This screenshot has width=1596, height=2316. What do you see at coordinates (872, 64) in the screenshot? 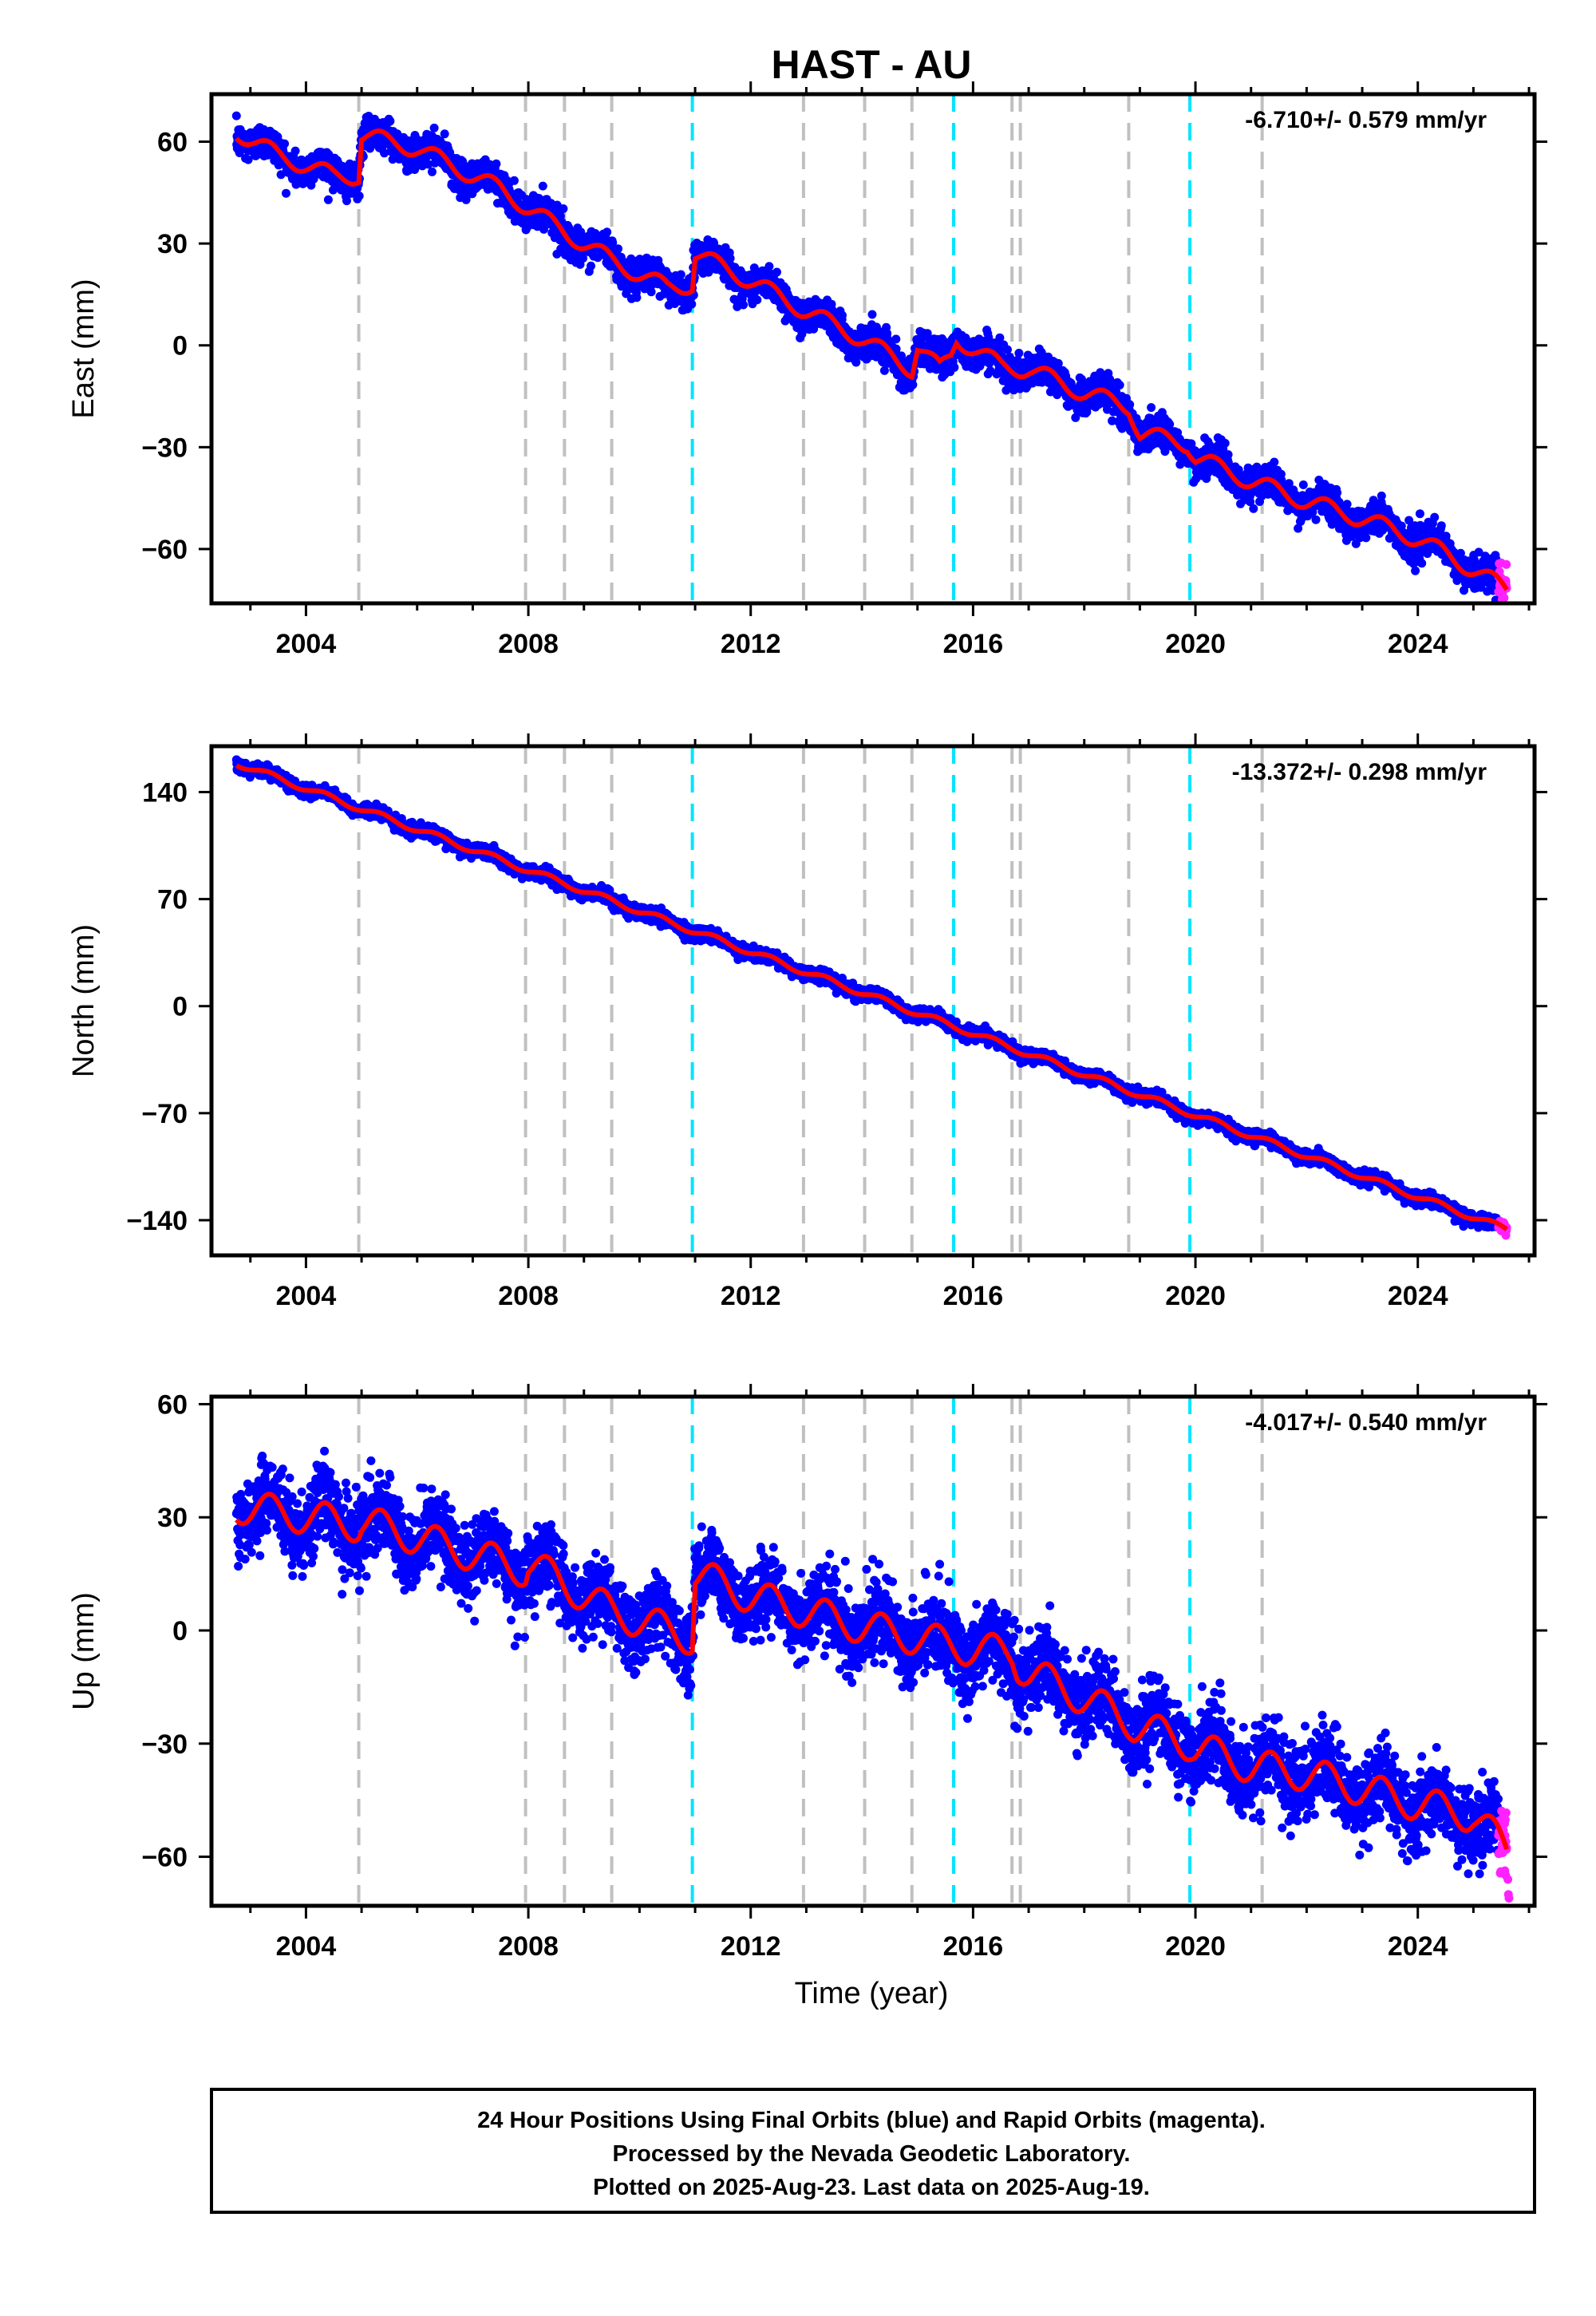
I see `figure-title: HAST - AU` at bounding box center [872, 64].